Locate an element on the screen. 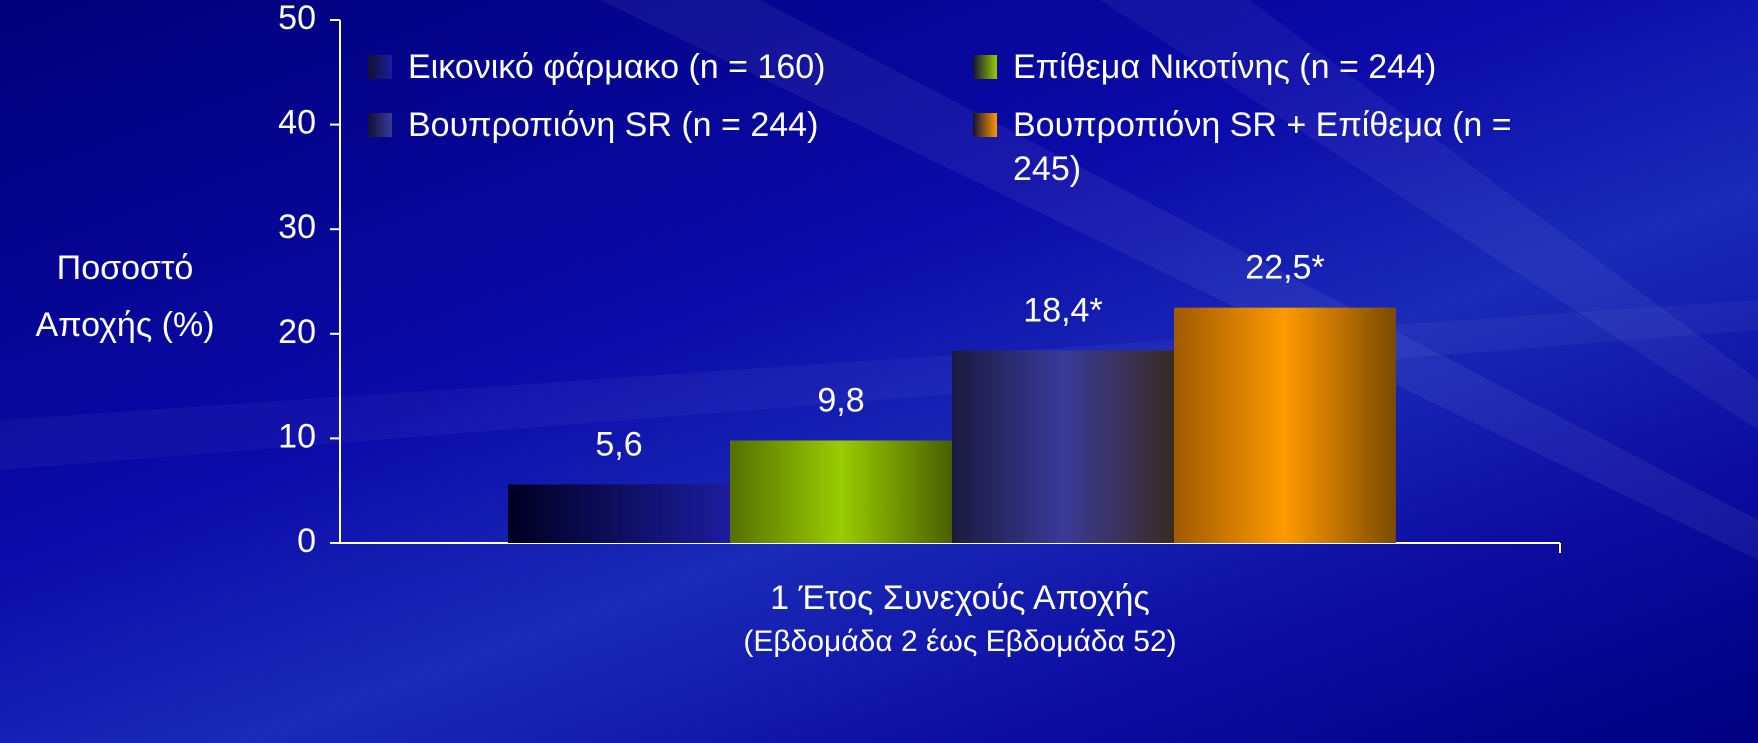 Image resolution: width=1758 pixels, height=743 pixels. y-tick-label: 20 is located at coordinates (297, 332).